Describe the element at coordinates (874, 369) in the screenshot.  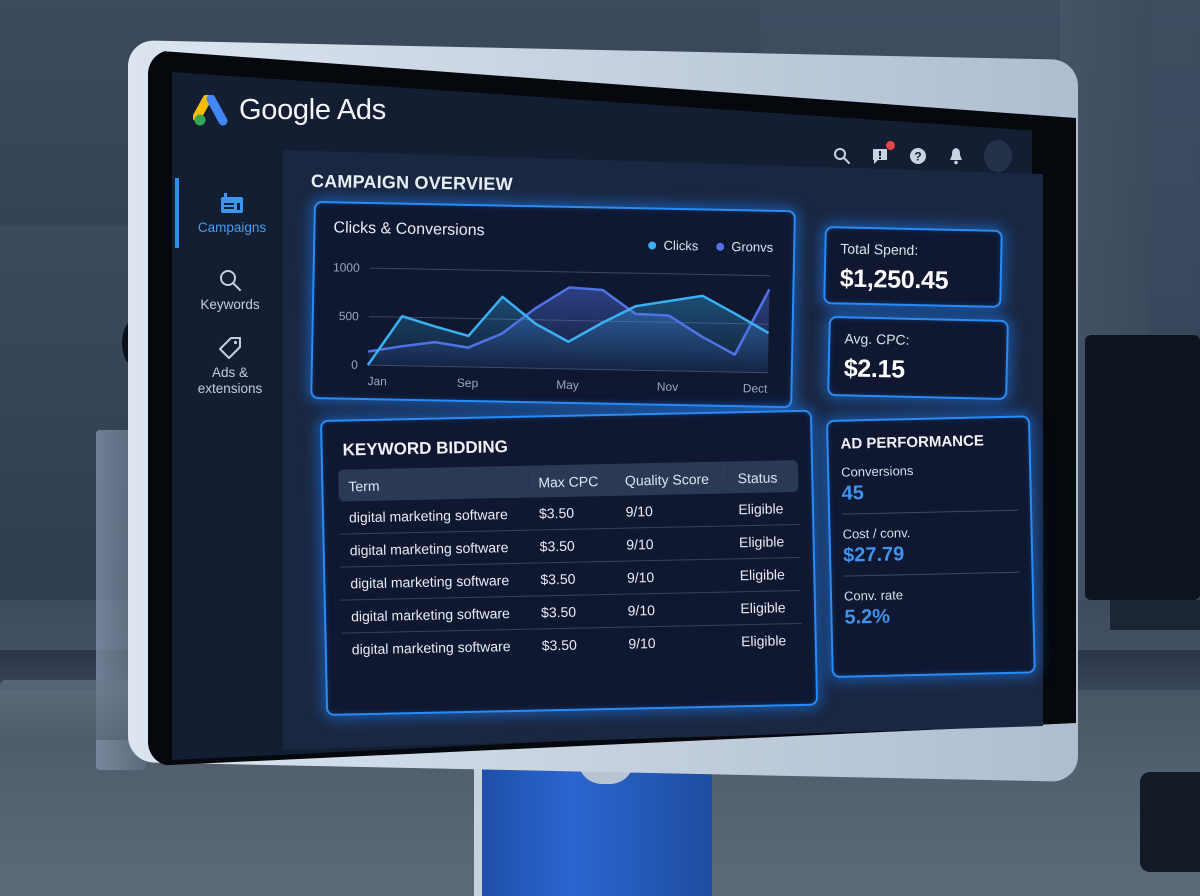
I see `avg-cpc-value: $2.15` at that location.